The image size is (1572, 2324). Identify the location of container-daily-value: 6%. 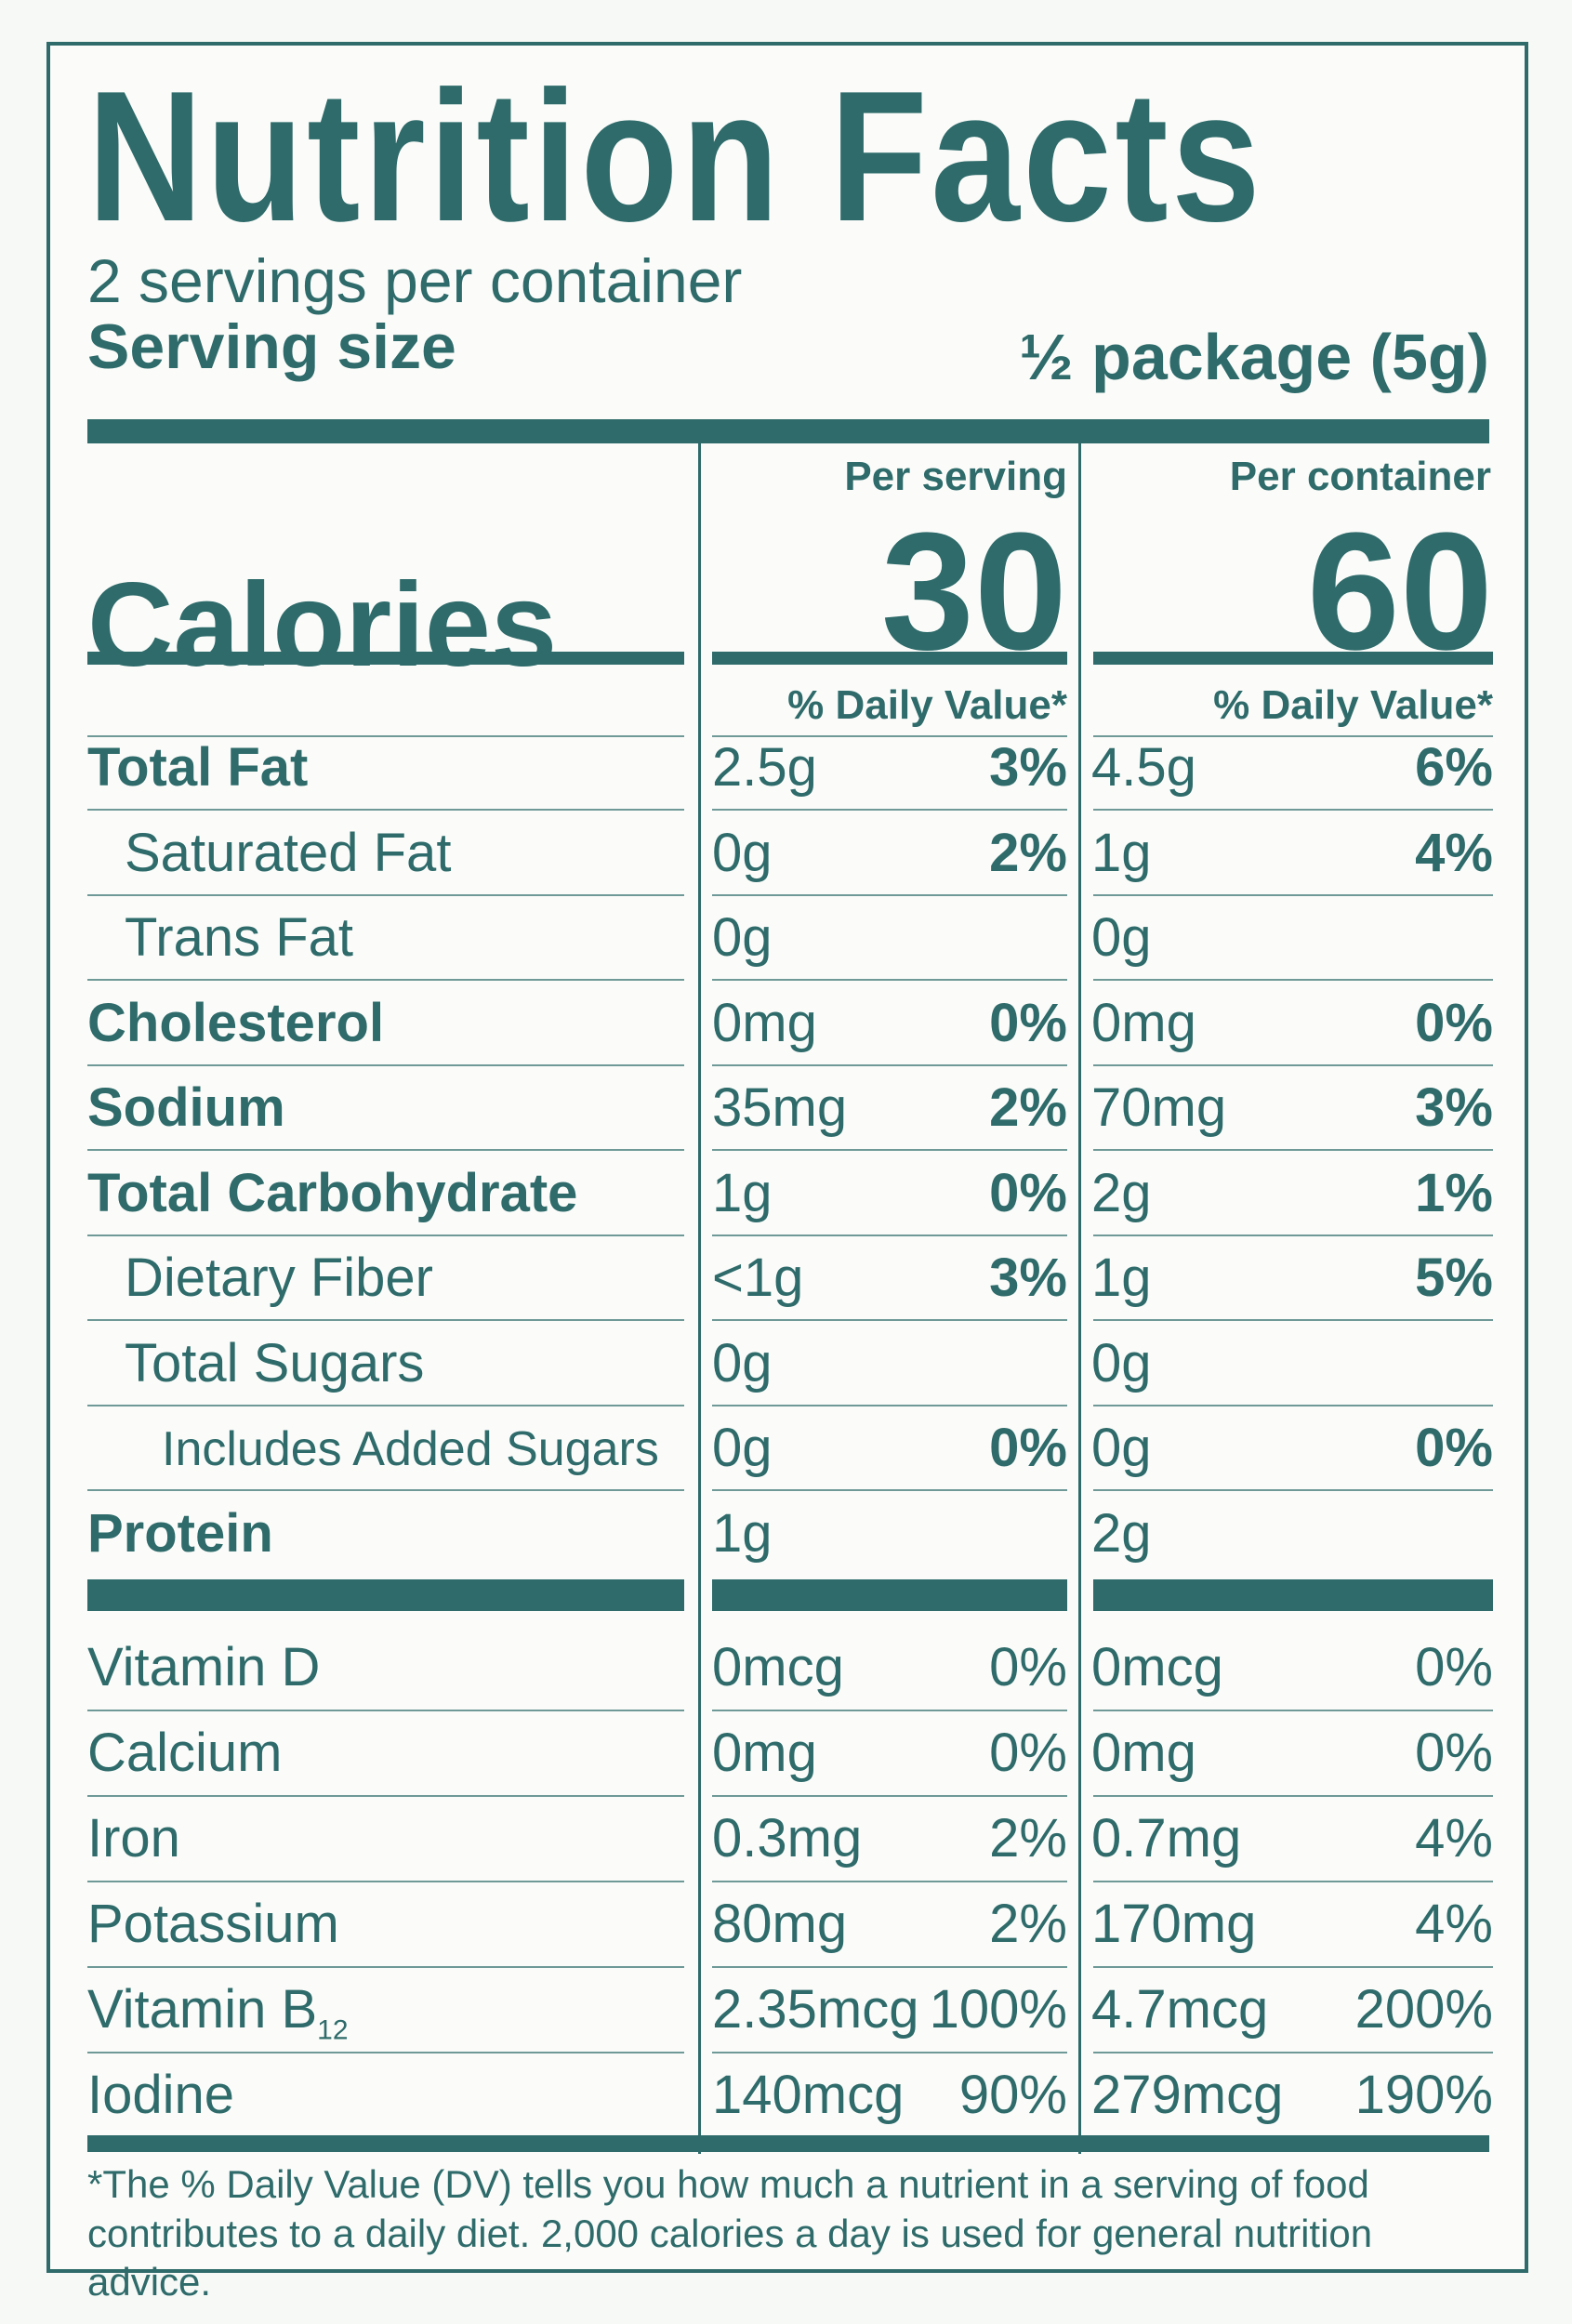
(1454, 767).